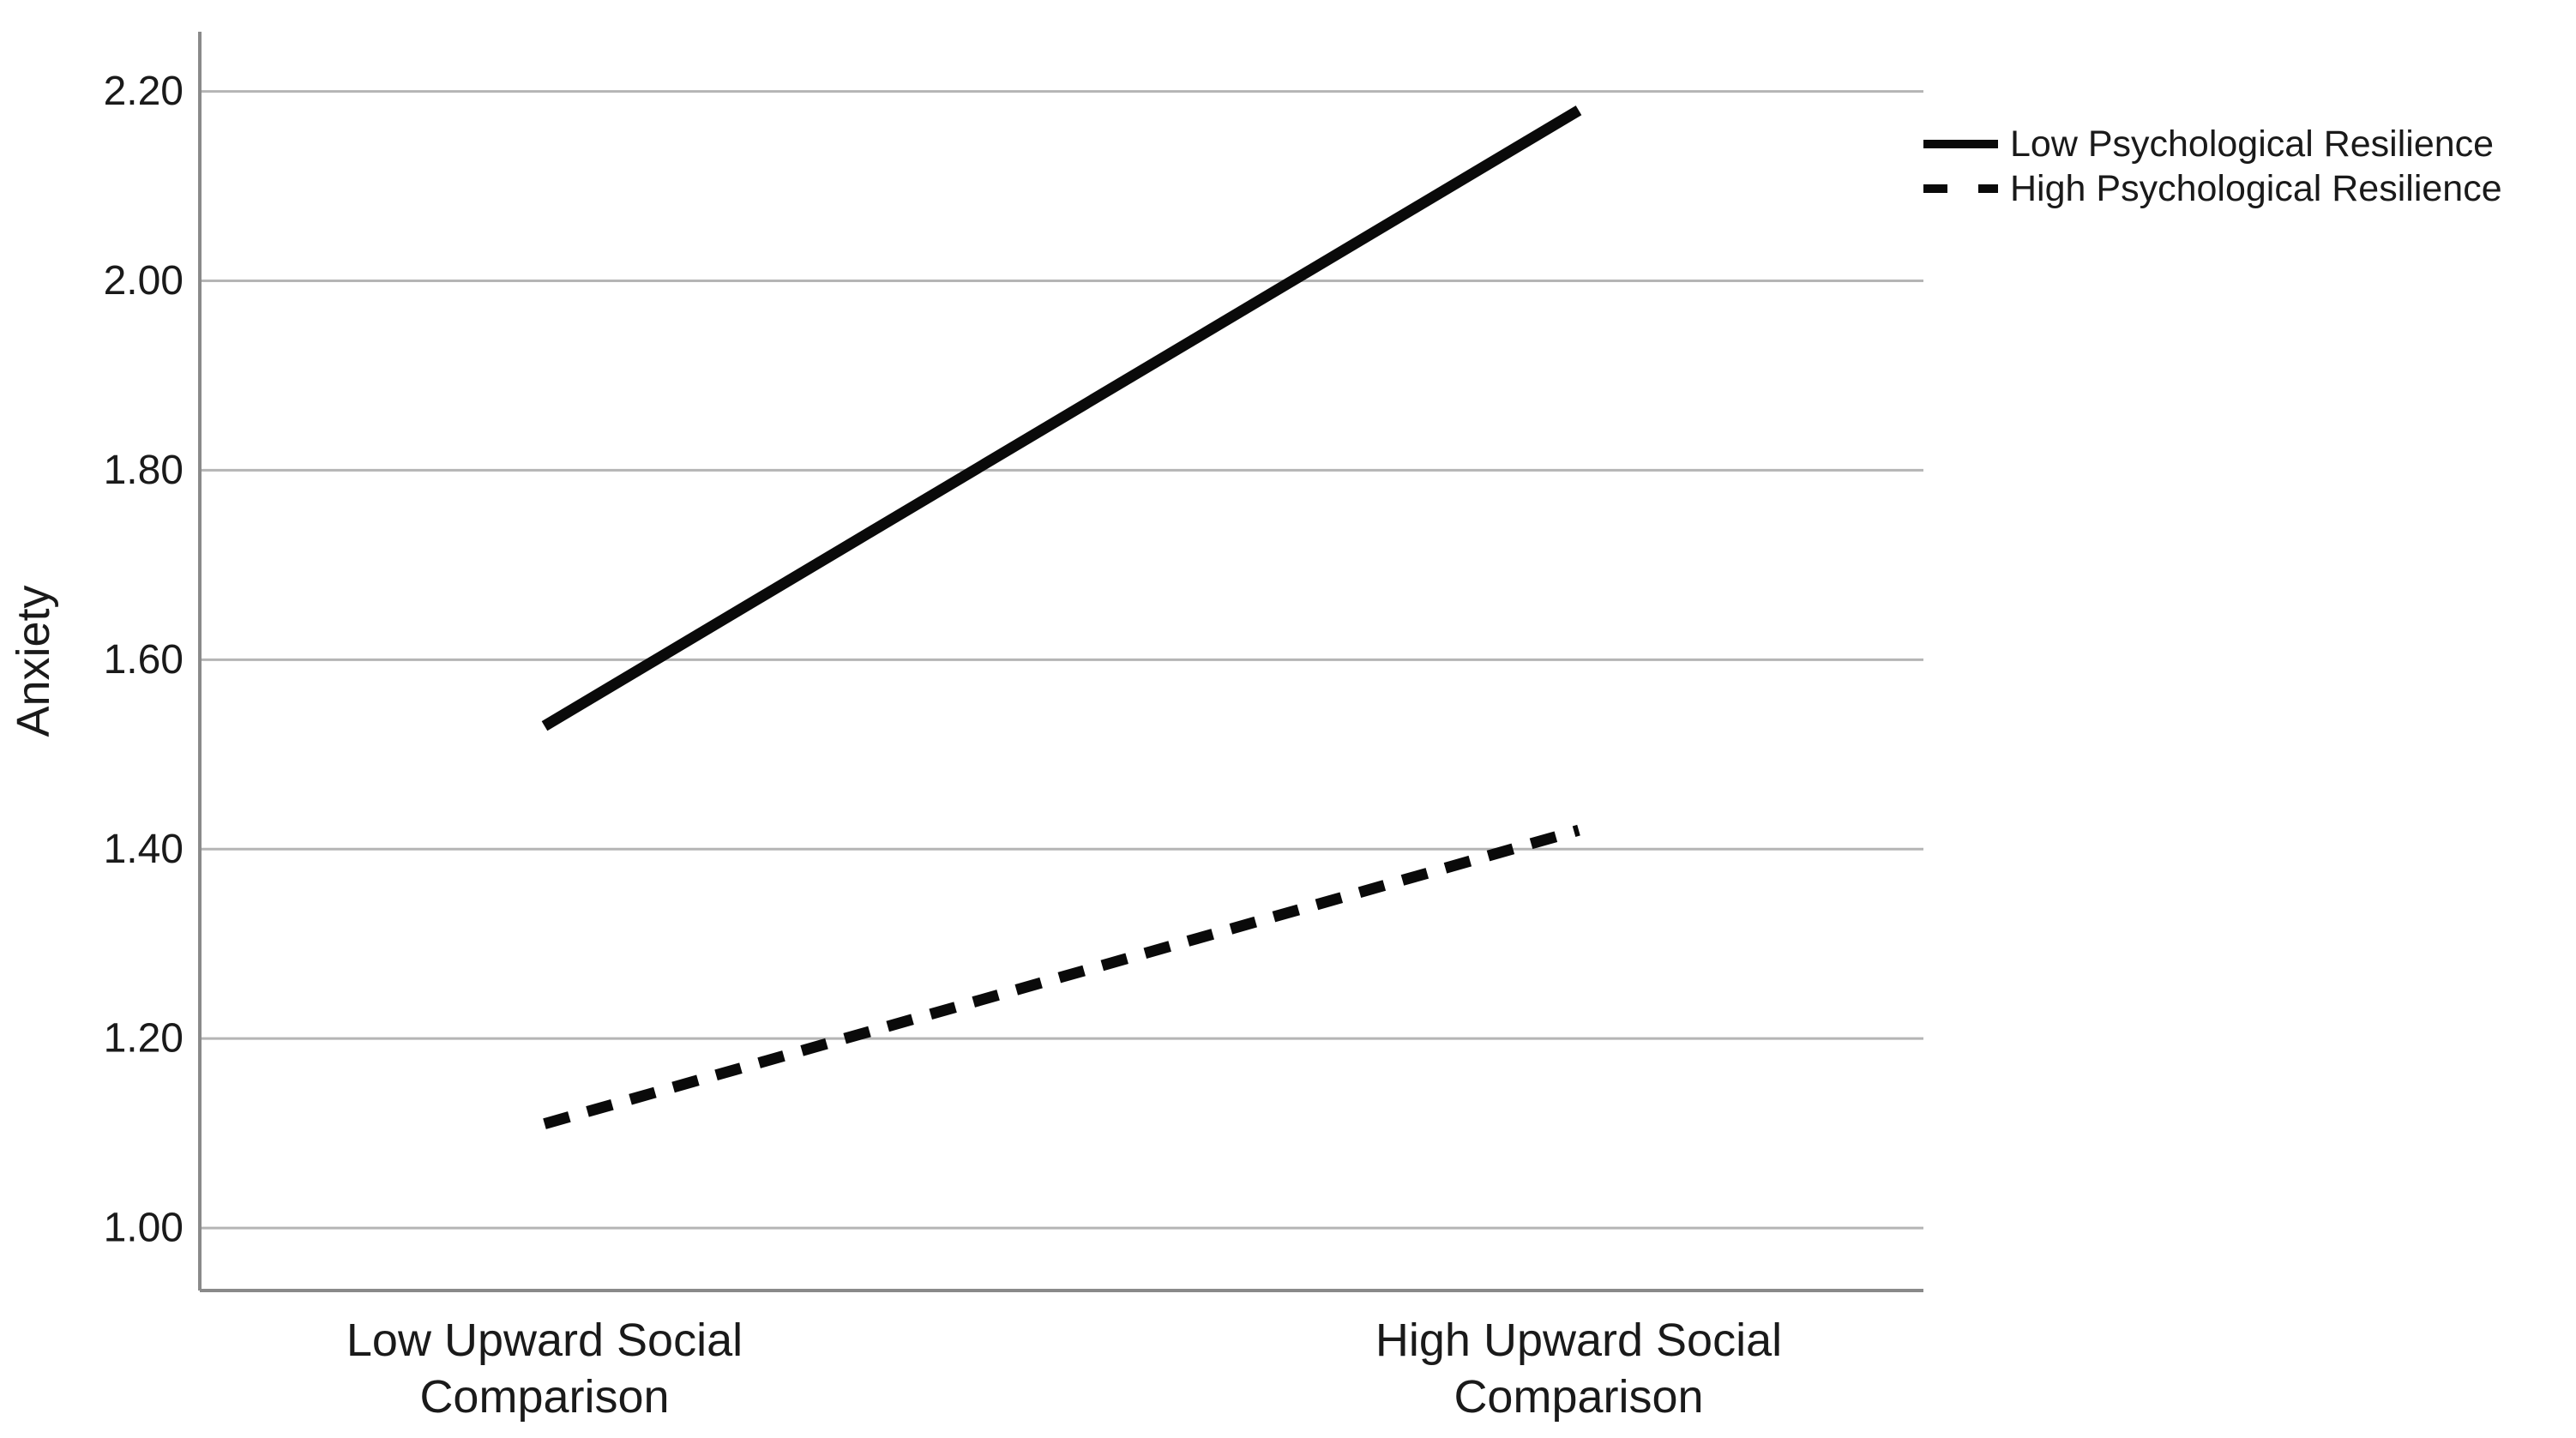  What do you see at coordinates (144, 1228) in the screenshot?
I see `y-tick-label-1.00: 1.00` at bounding box center [144, 1228].